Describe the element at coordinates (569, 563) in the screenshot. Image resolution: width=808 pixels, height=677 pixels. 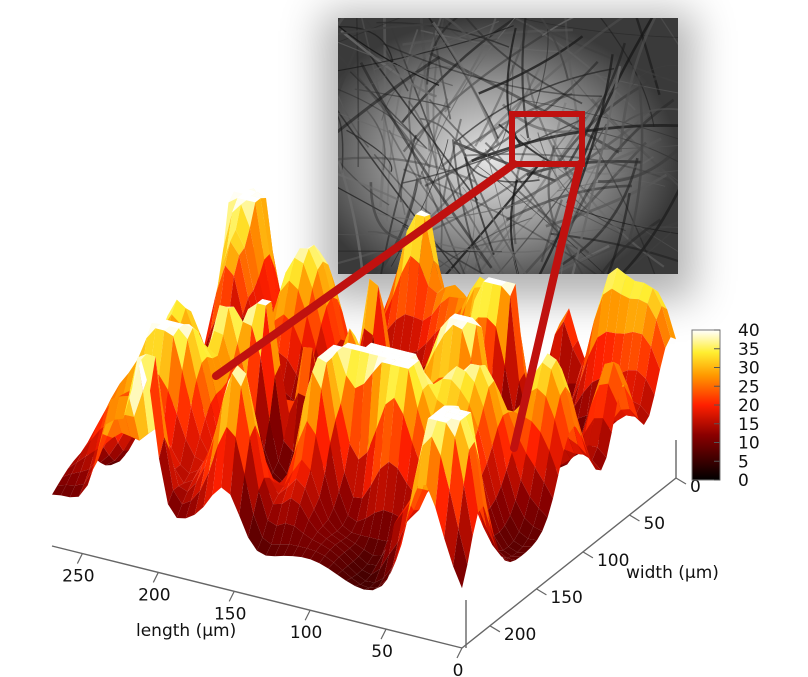
I see `y-axis-line` at that location.